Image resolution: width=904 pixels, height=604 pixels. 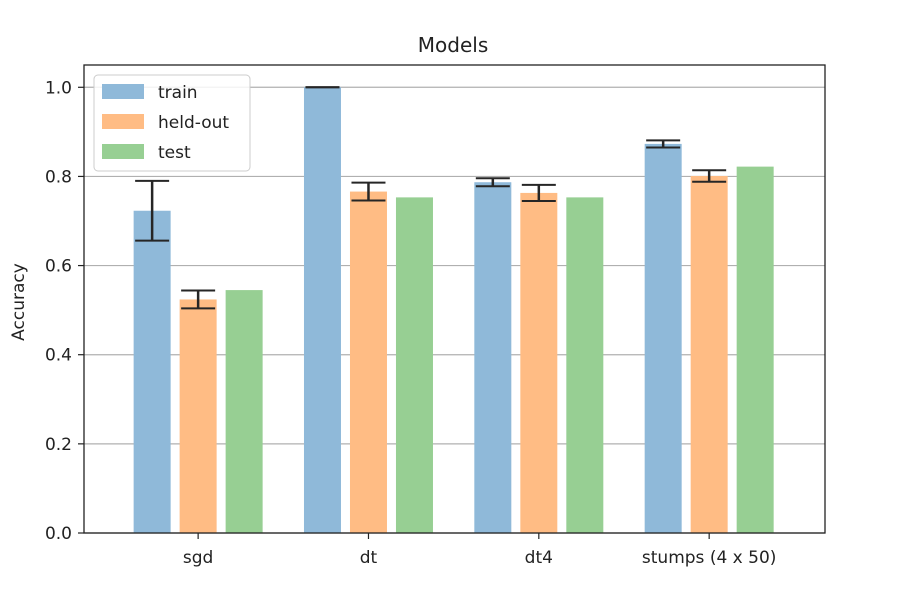 What do you see at coordinates (58, 356) in the screenshot?
I see `y-tick-label: 0.4` at bounding box center [58, 356].